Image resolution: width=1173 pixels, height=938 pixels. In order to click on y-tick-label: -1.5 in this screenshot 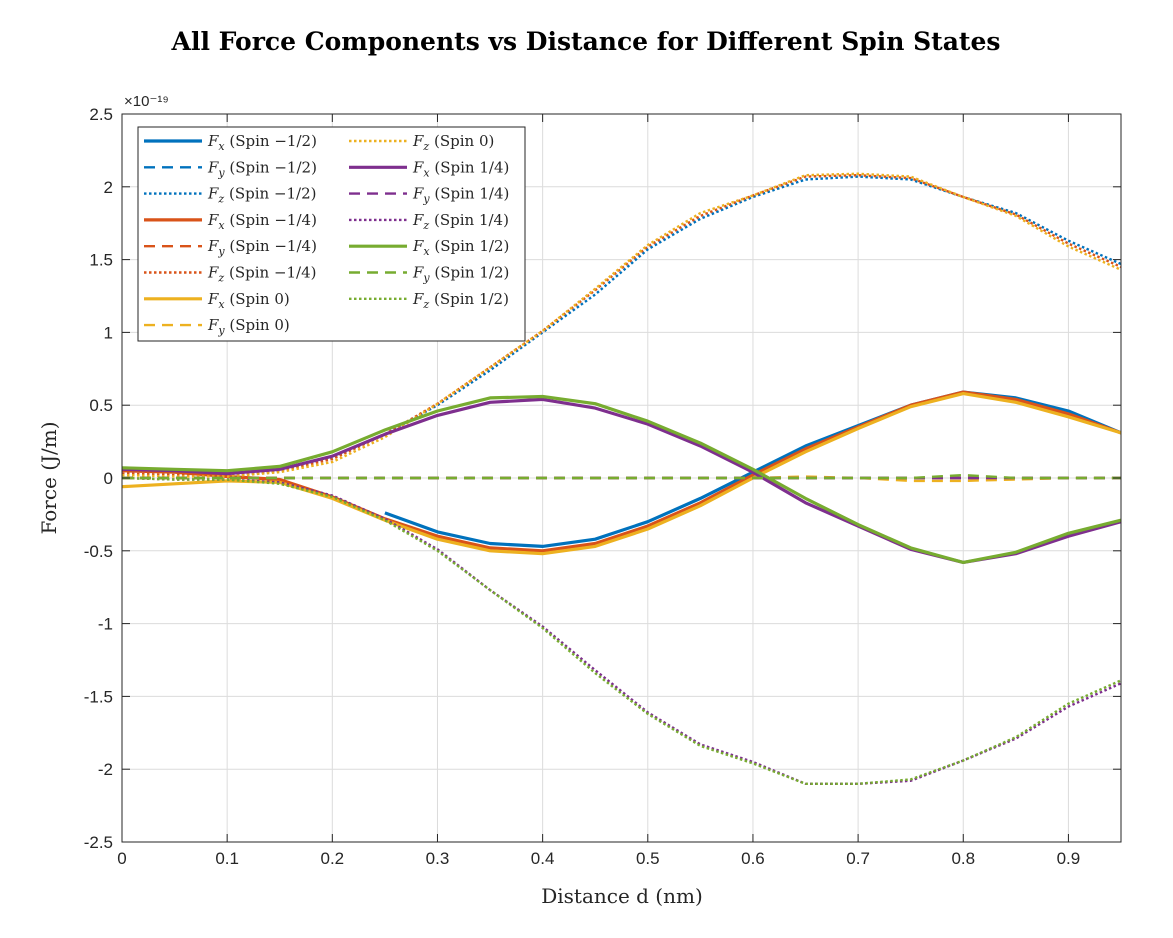, I will do `click(98, 696)`.